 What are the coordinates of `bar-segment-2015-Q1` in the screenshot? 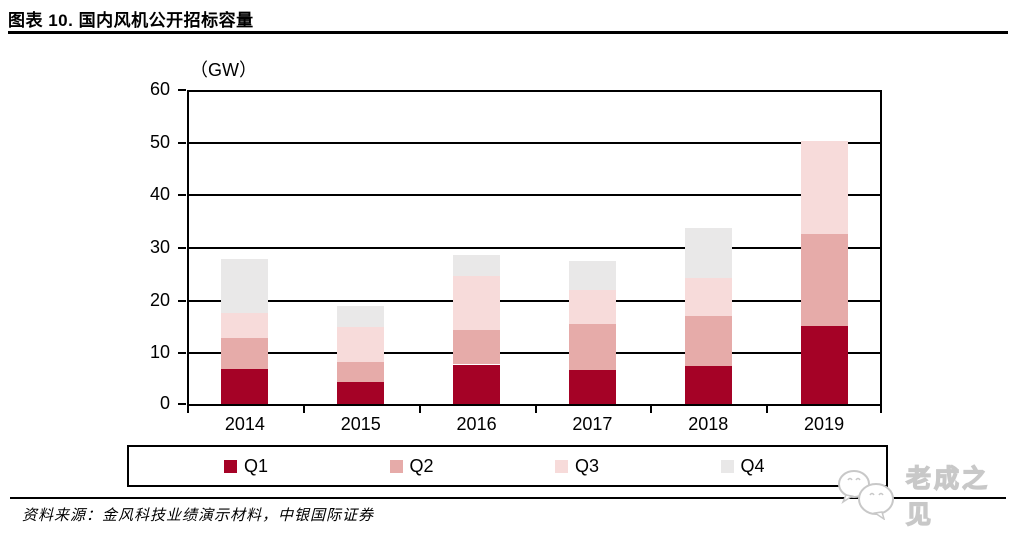 It's located at (361, 393).